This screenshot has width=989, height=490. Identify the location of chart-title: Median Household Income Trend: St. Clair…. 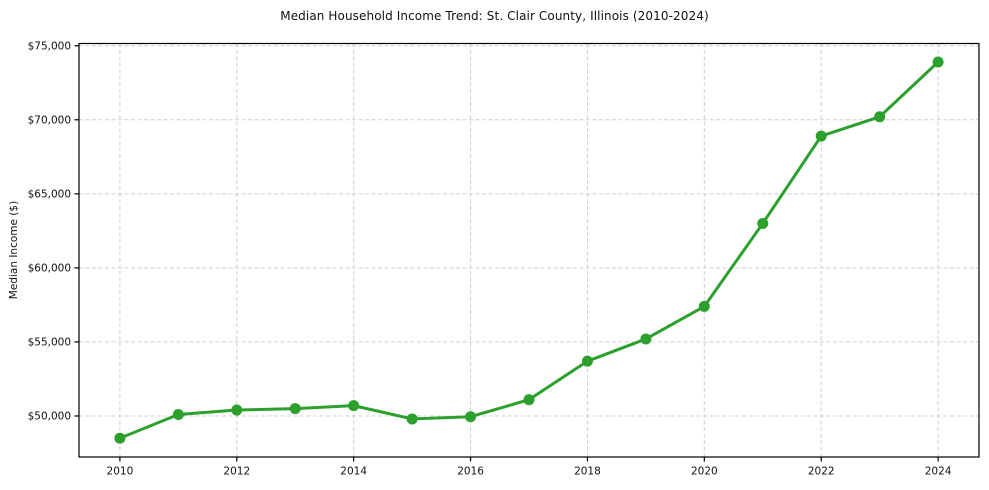
(494, 16).